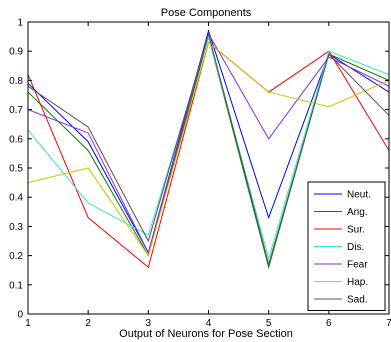  What do you see at coordinates (16, 139) in the screenshot?
I see `y-tick-label: 0.6` at bounding box center [16, 139].